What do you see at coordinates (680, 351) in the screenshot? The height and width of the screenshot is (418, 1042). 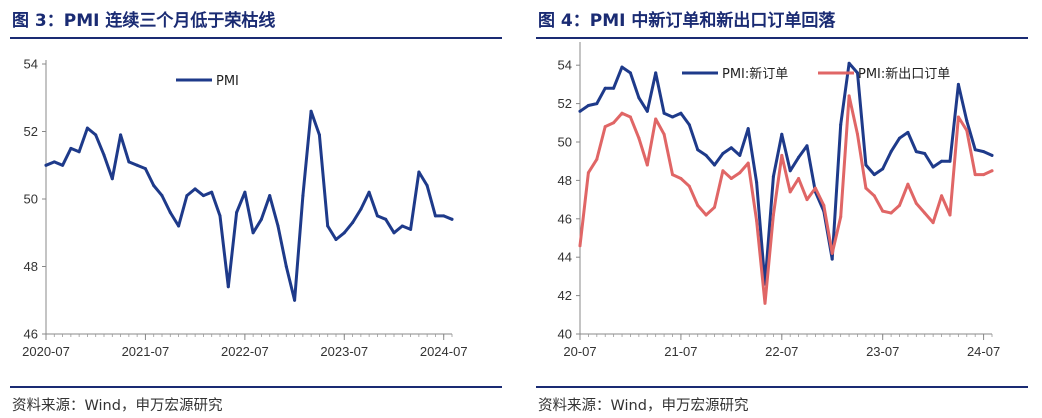 I see `x-tick-label: 21-07` at bounding box center [680, 351].